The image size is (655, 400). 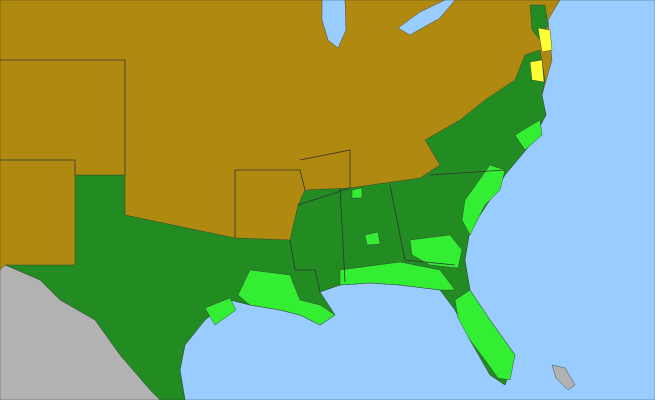 What do you see at coordinates (80, 332) in the screenshot?
I see `mexico` at bounding box center [80, 332].